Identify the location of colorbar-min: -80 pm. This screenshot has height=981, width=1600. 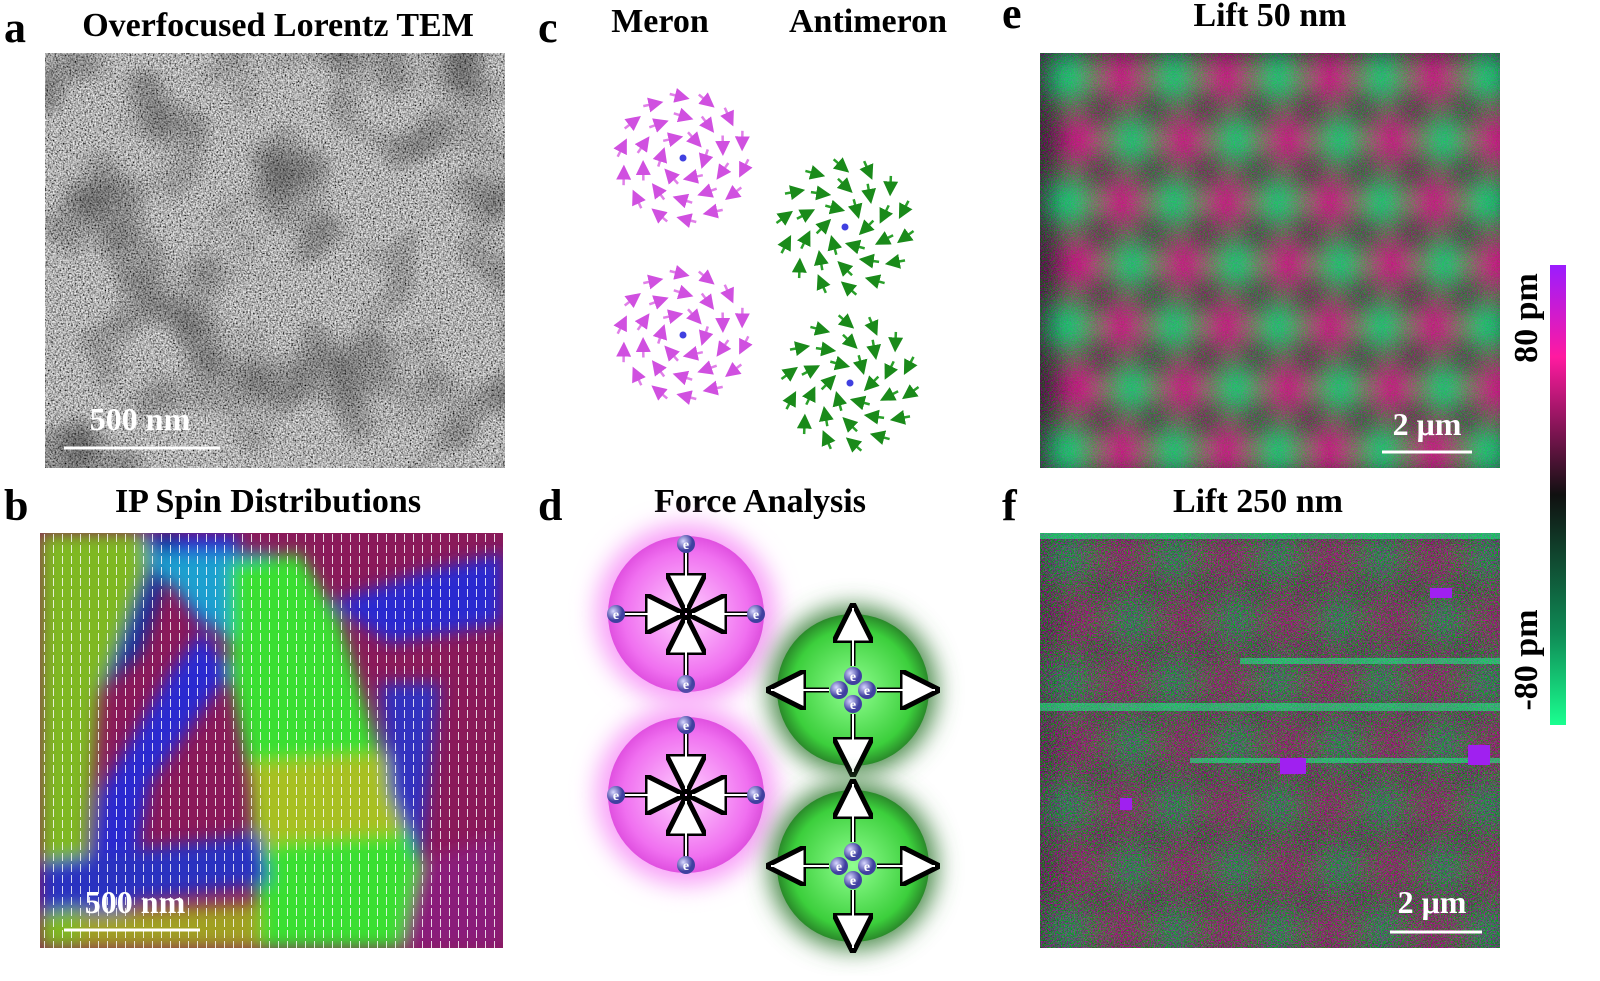
(1526, 659).